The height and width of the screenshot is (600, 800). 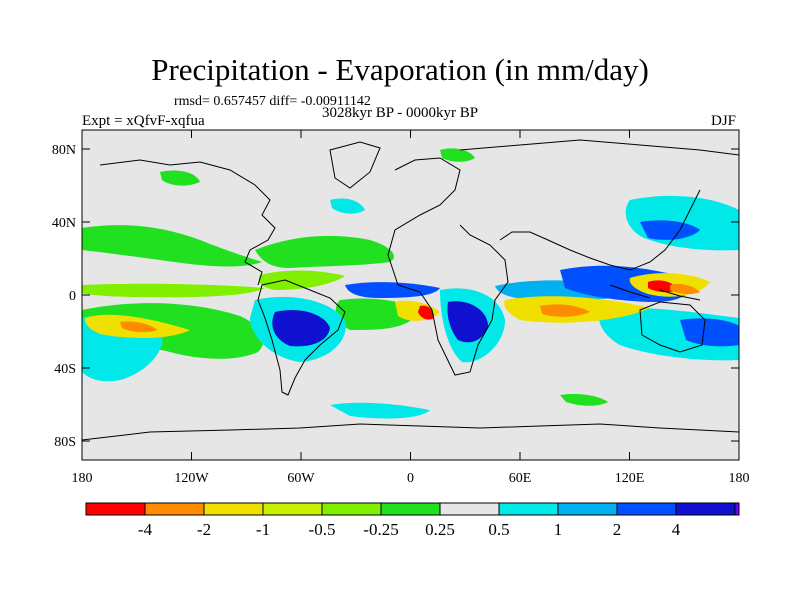 What do you see at coordinates (655, 292) in the screenshot?
I see `indonesia-coast` at bounding box center [655, 292].